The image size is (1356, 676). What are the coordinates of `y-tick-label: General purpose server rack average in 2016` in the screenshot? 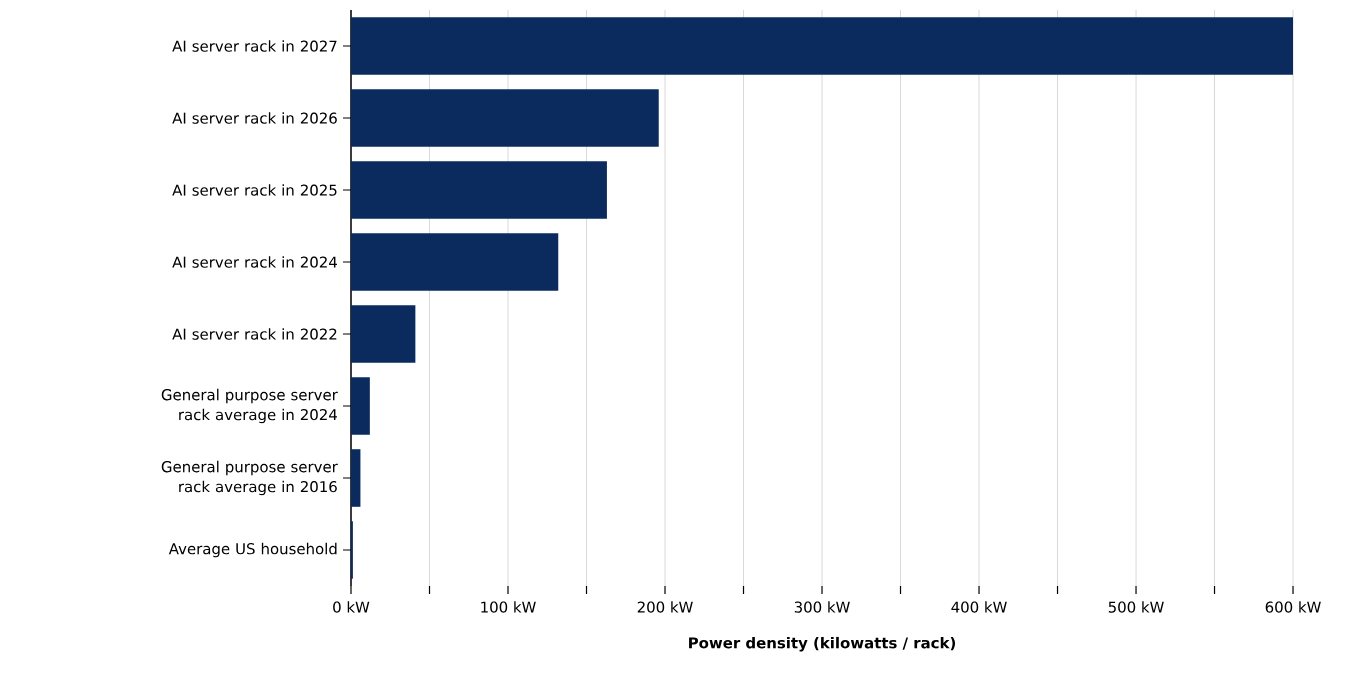 It's located at (249, 478).